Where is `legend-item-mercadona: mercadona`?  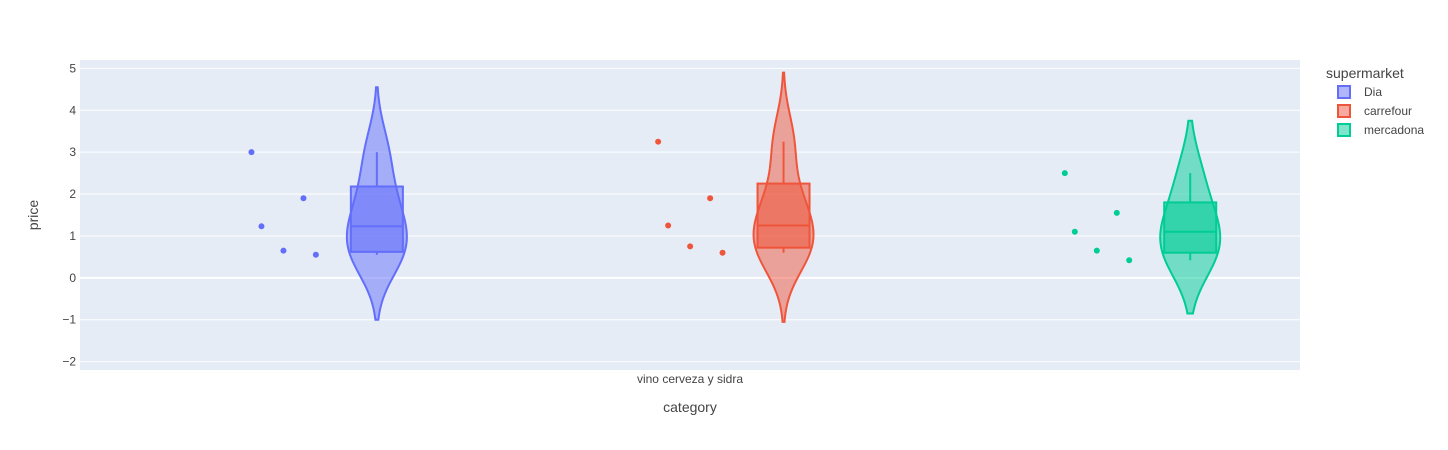 legend-item-mercadona: mercadona is located at coordinates (1380, 130).